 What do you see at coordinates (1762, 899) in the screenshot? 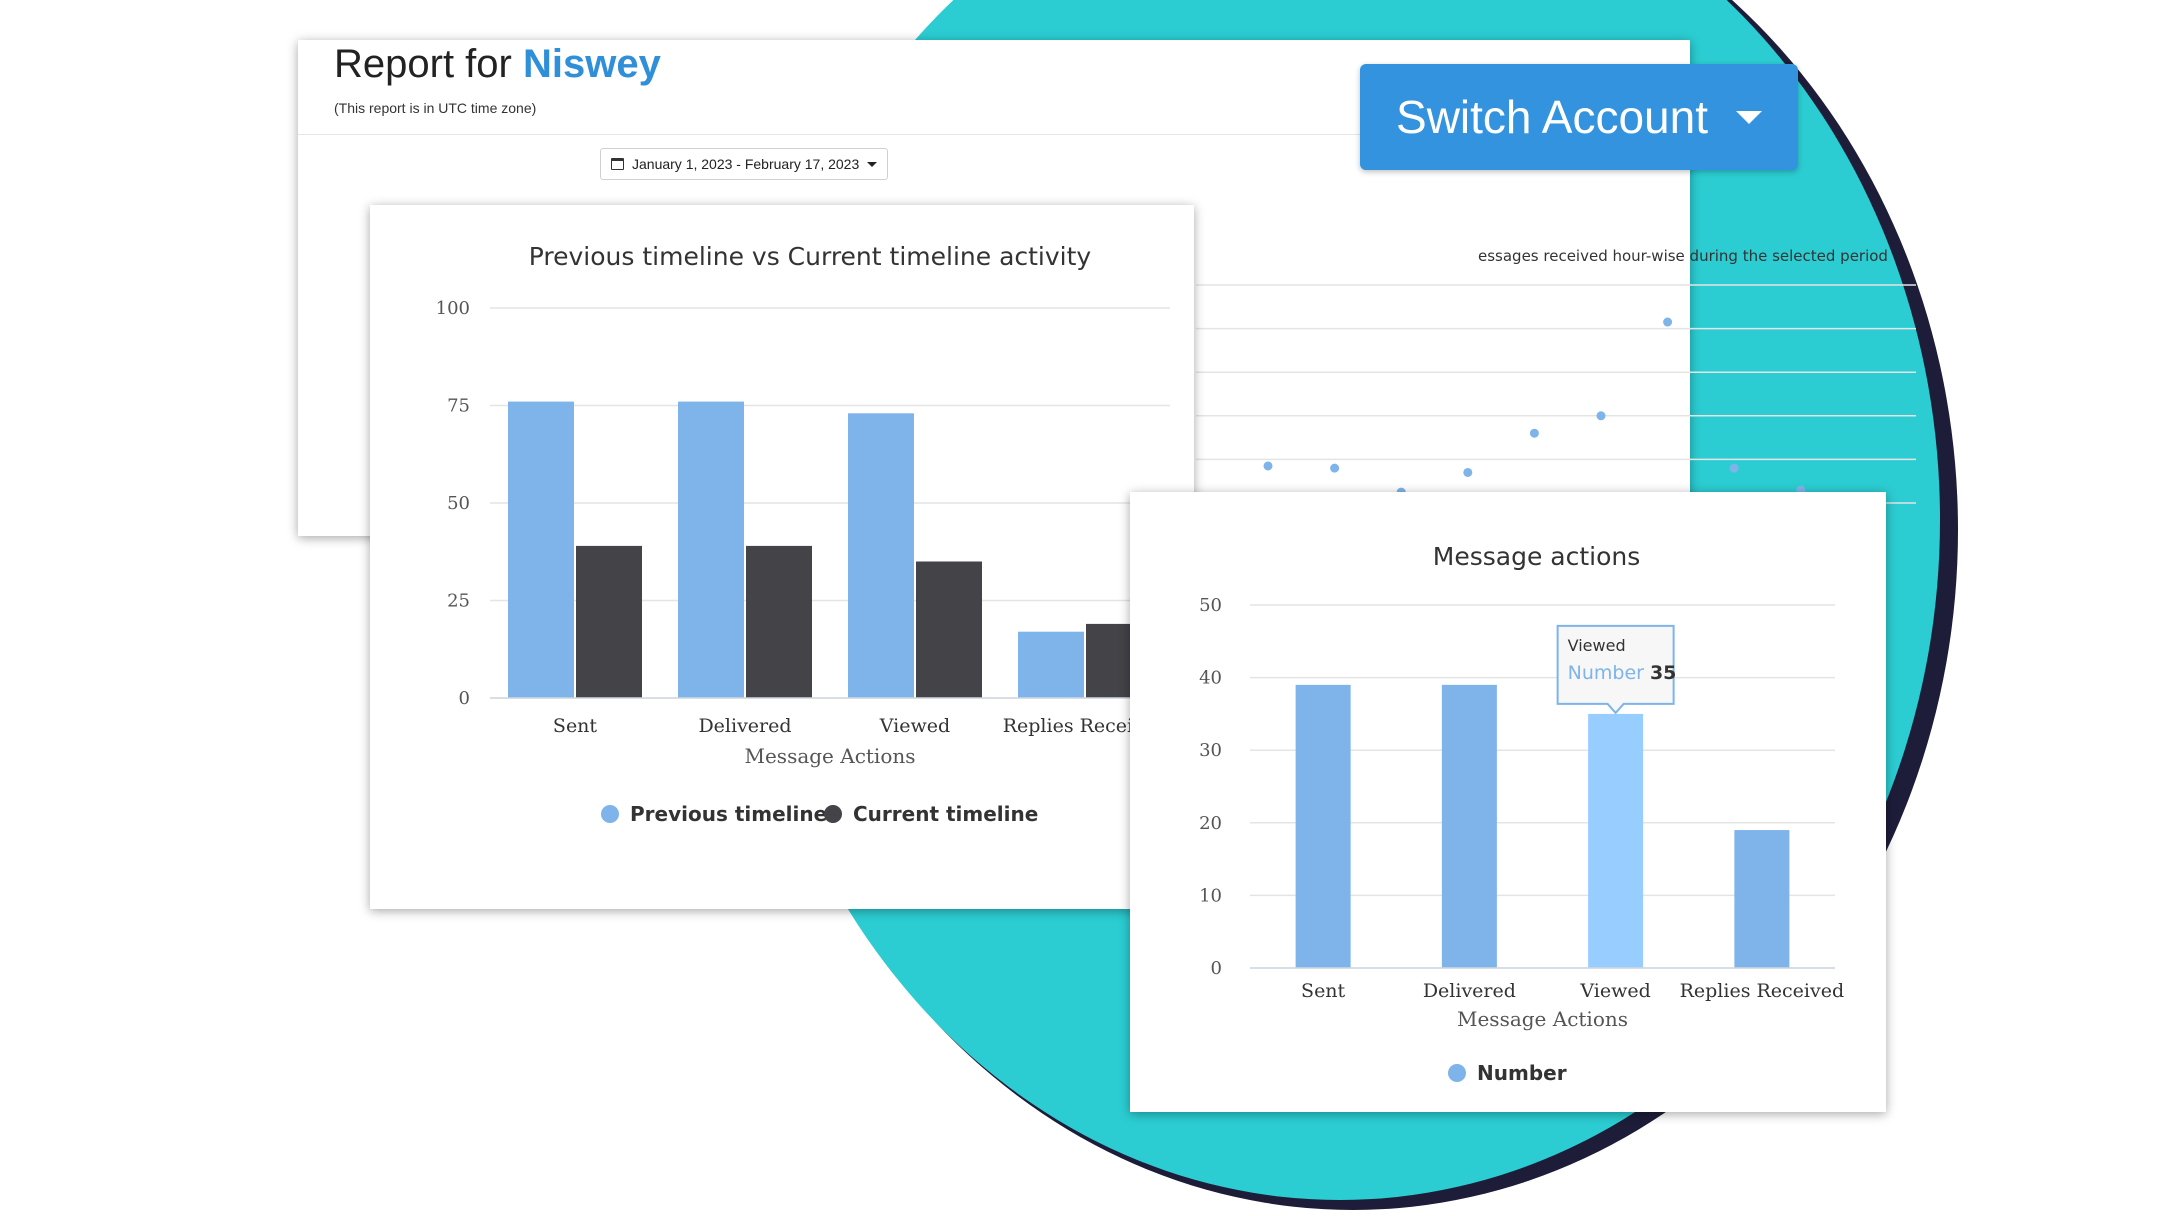
I see `actions-bar-replies-received-number` at bounding box center [1762, 899].